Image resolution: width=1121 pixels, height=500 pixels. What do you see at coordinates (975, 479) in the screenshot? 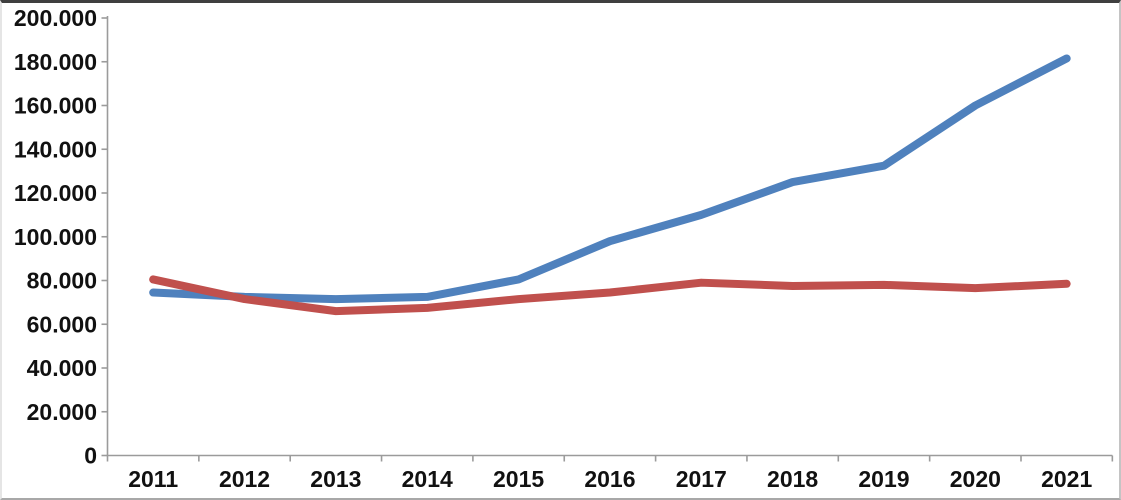
I see `x-tick-label: 2020` at bounding box center [975, 479].